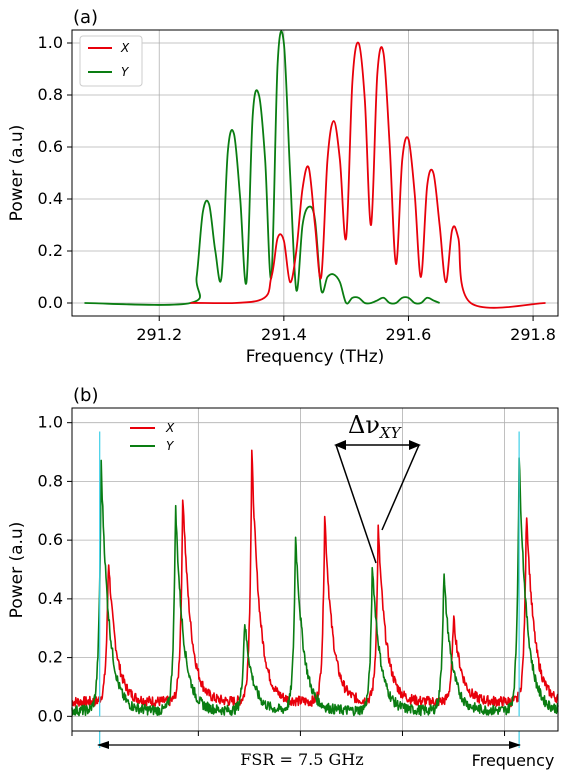 The height and width of the screenshot is (772, 561). I want to click on panel-a-ytick-label: 0.2, so click(50, 250).